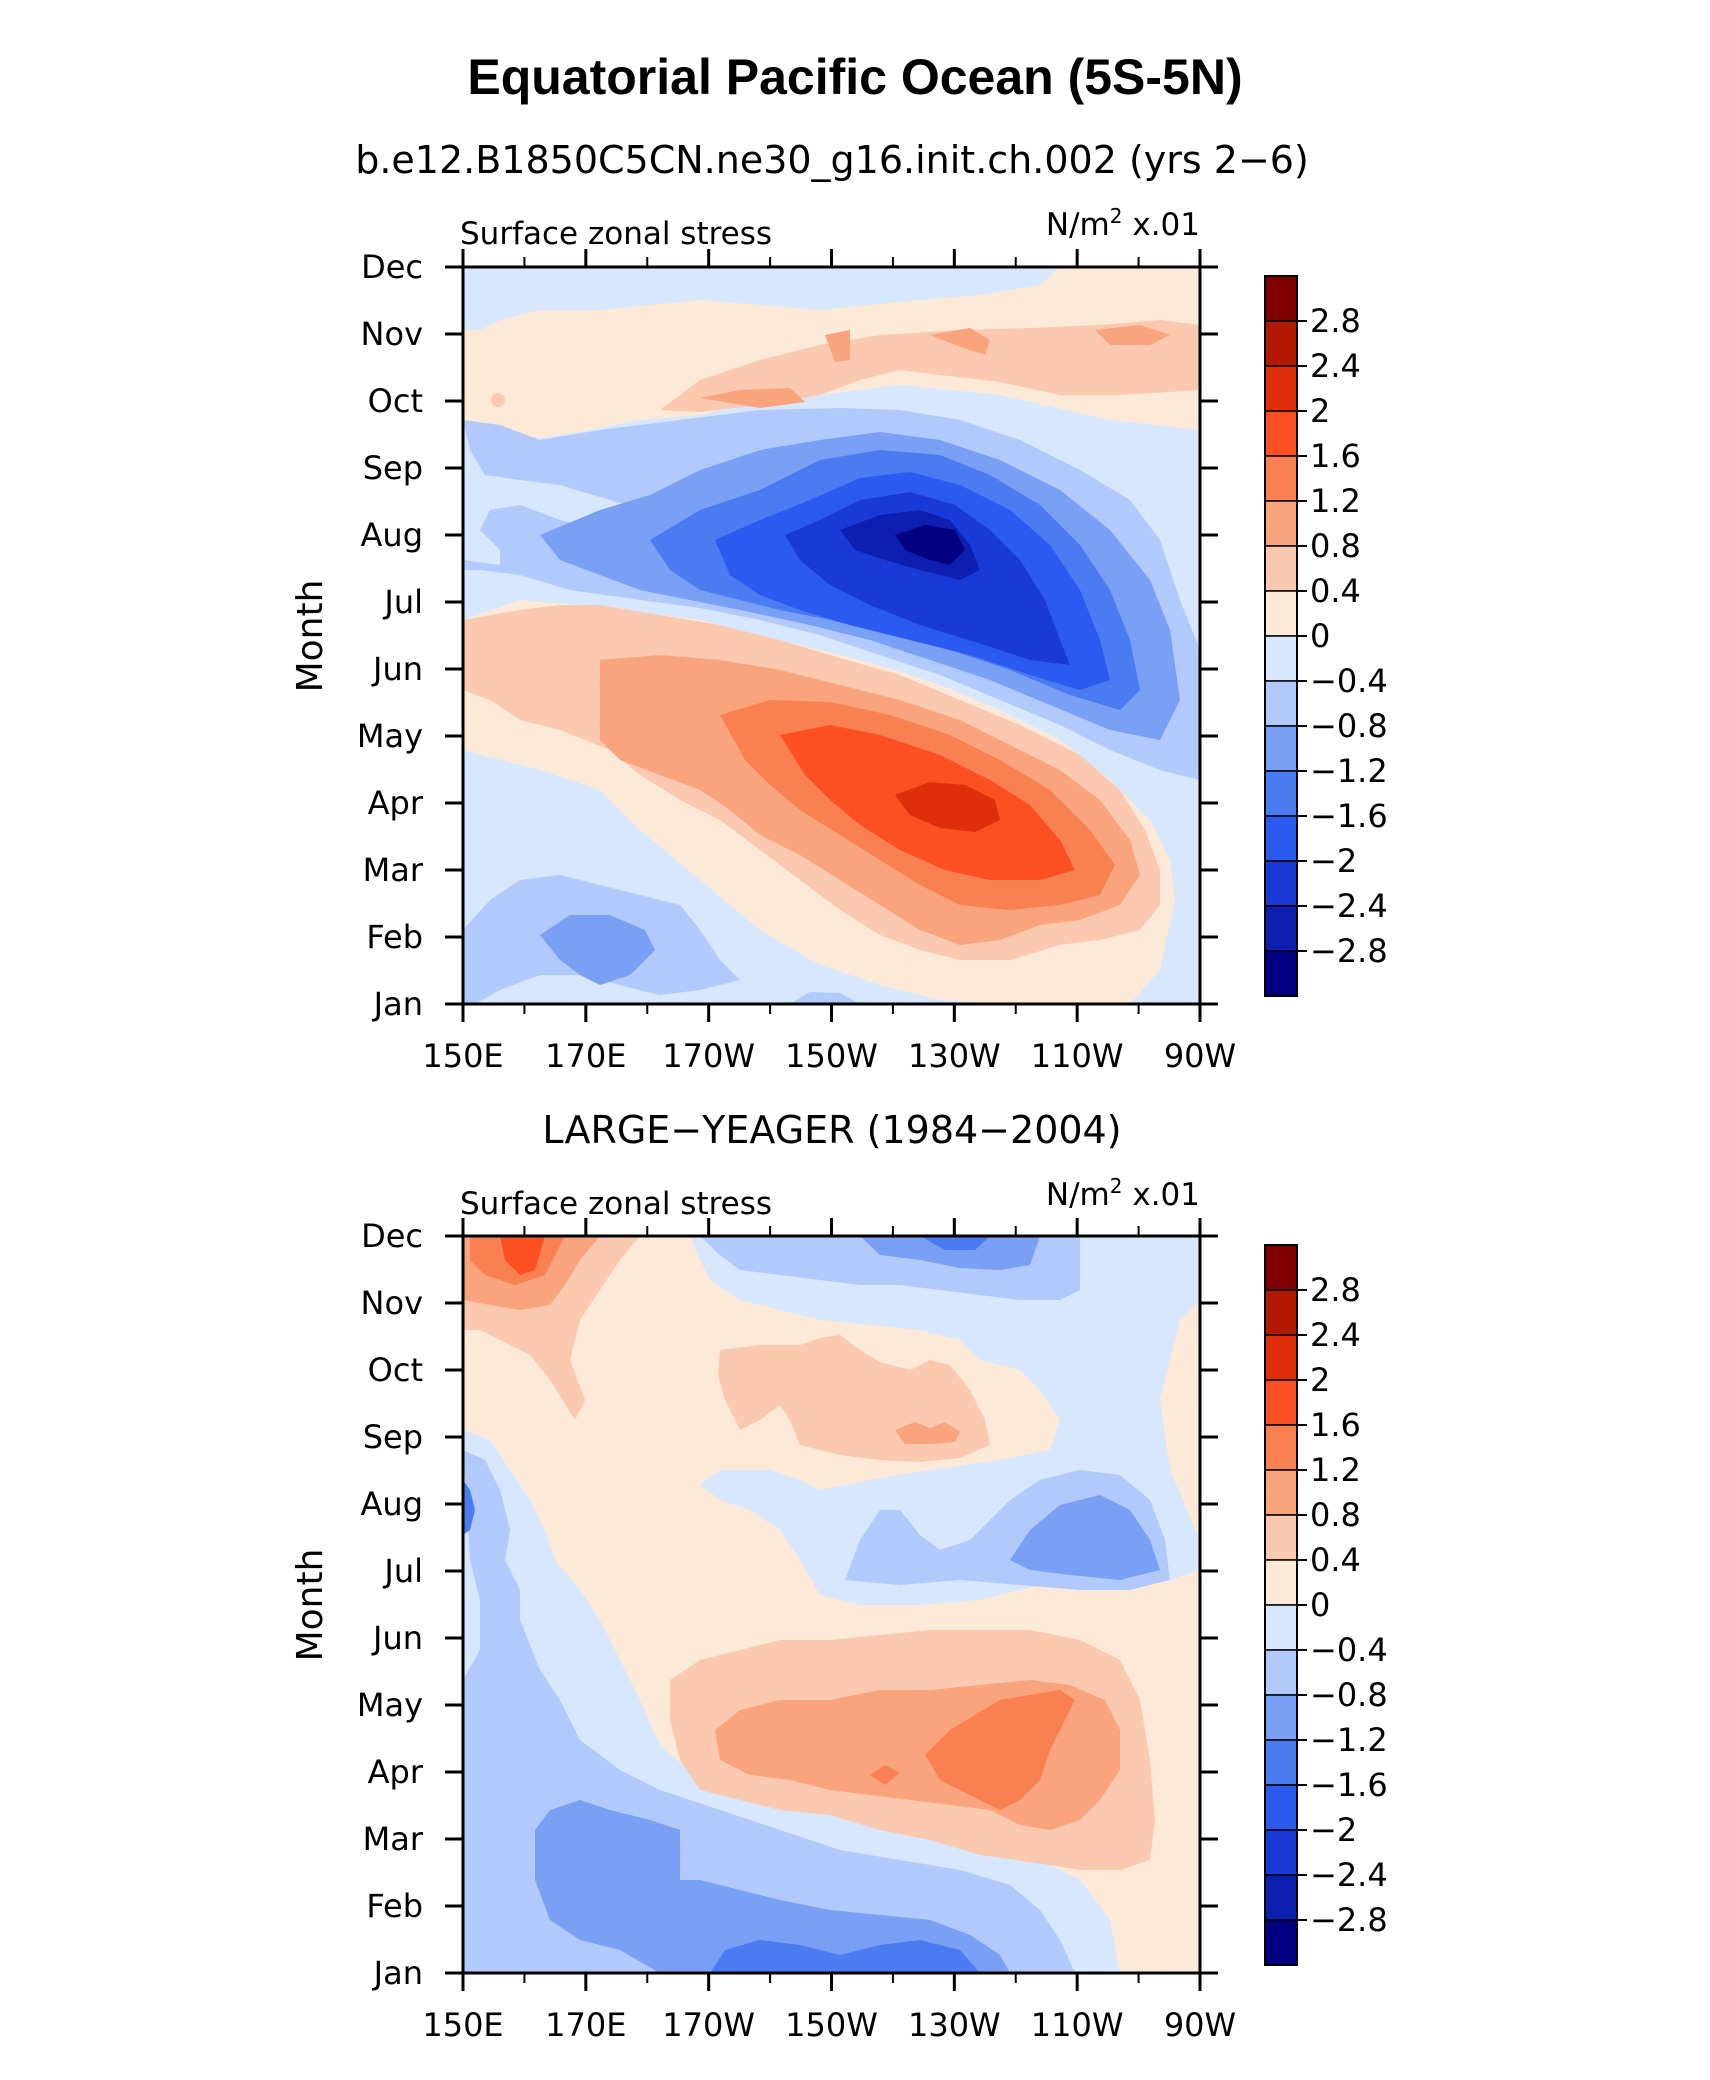 This screenshot has height=2080, width=1710. I want to click on panel-bottom-left-label: Surface zonal stress, so click(616, 1204).